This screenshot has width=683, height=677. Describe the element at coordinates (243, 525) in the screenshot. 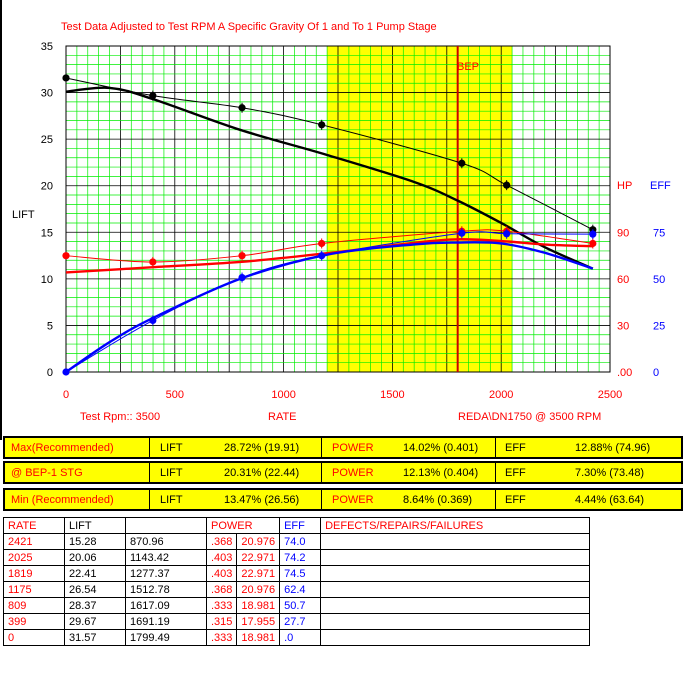

I see `header-power: POWER` at that location.